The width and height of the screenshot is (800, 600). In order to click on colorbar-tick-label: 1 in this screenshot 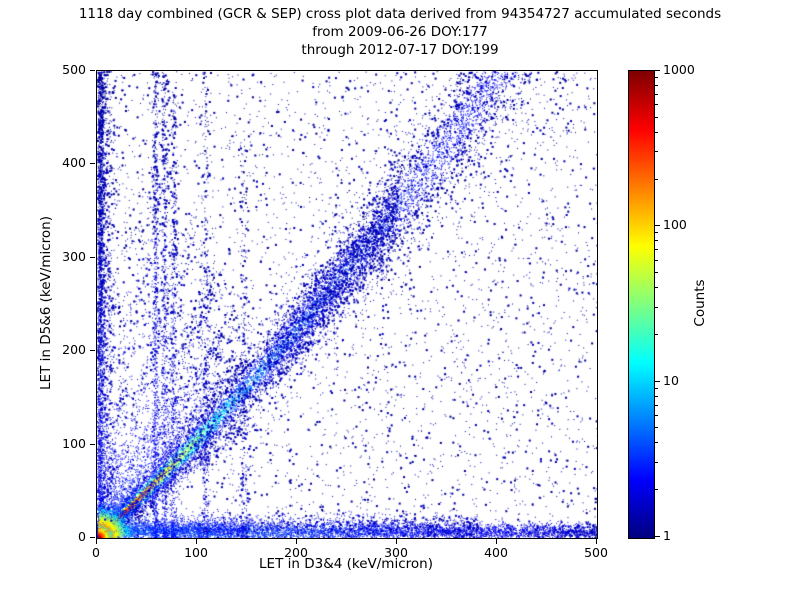, I will do `click(667, 535)`.